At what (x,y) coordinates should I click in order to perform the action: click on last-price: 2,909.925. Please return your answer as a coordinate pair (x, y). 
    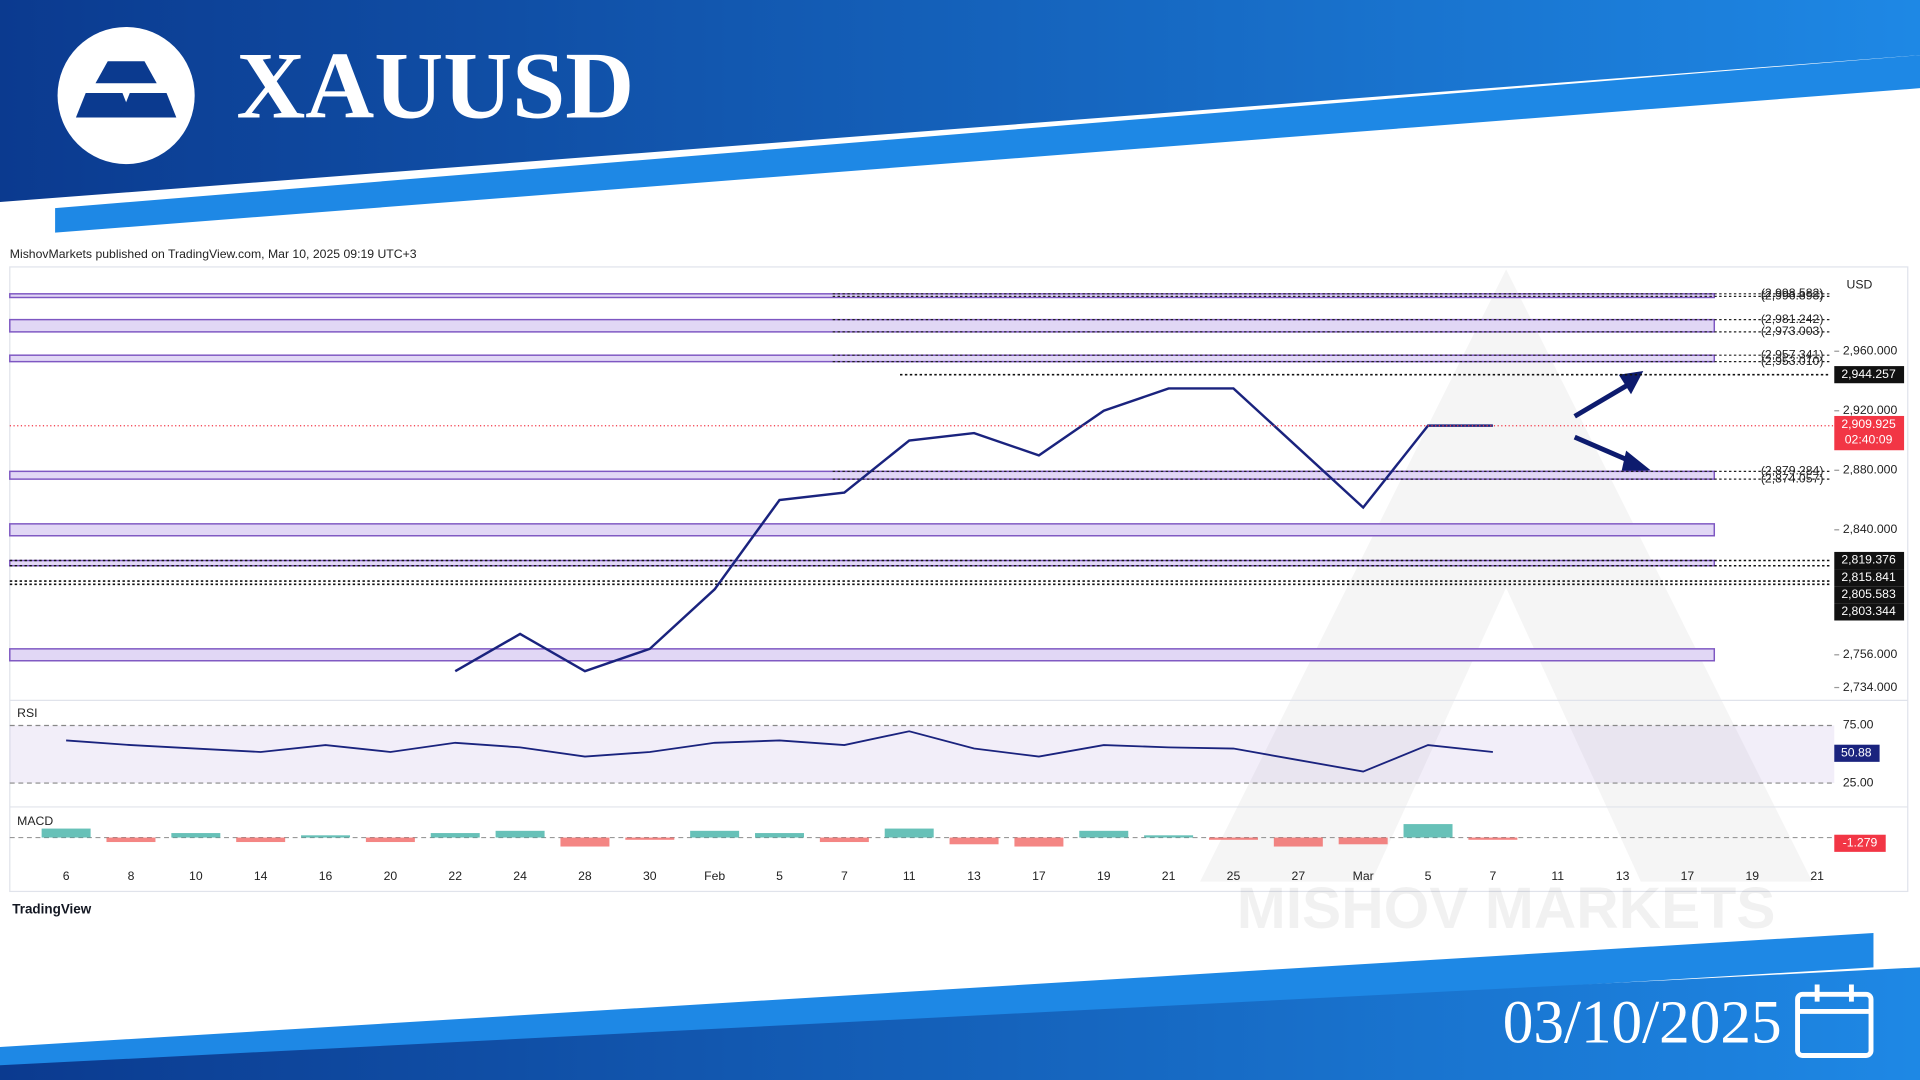
    Looking at the image, I should click on (1868, 424).